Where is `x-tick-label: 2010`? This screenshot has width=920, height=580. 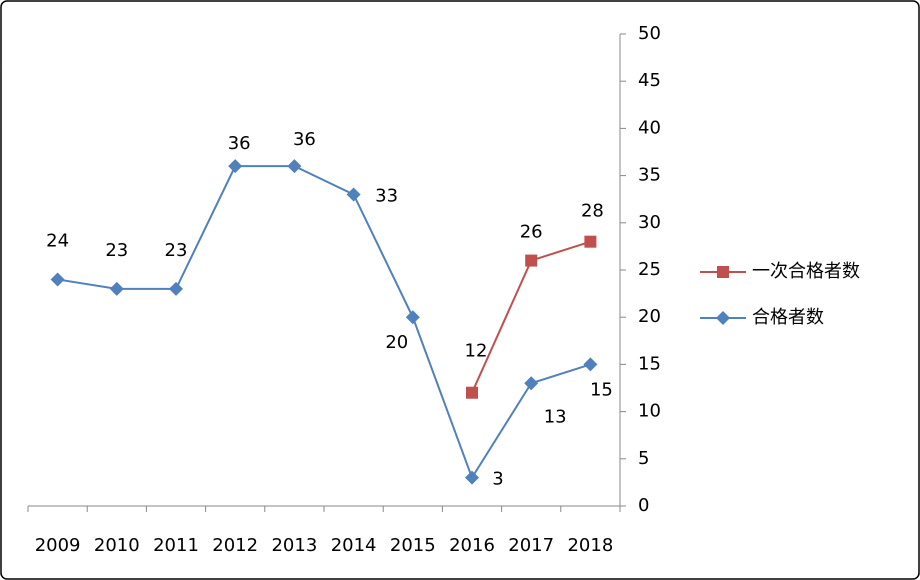 x-tick-label: 2010 is located at coordinates (117, 545).